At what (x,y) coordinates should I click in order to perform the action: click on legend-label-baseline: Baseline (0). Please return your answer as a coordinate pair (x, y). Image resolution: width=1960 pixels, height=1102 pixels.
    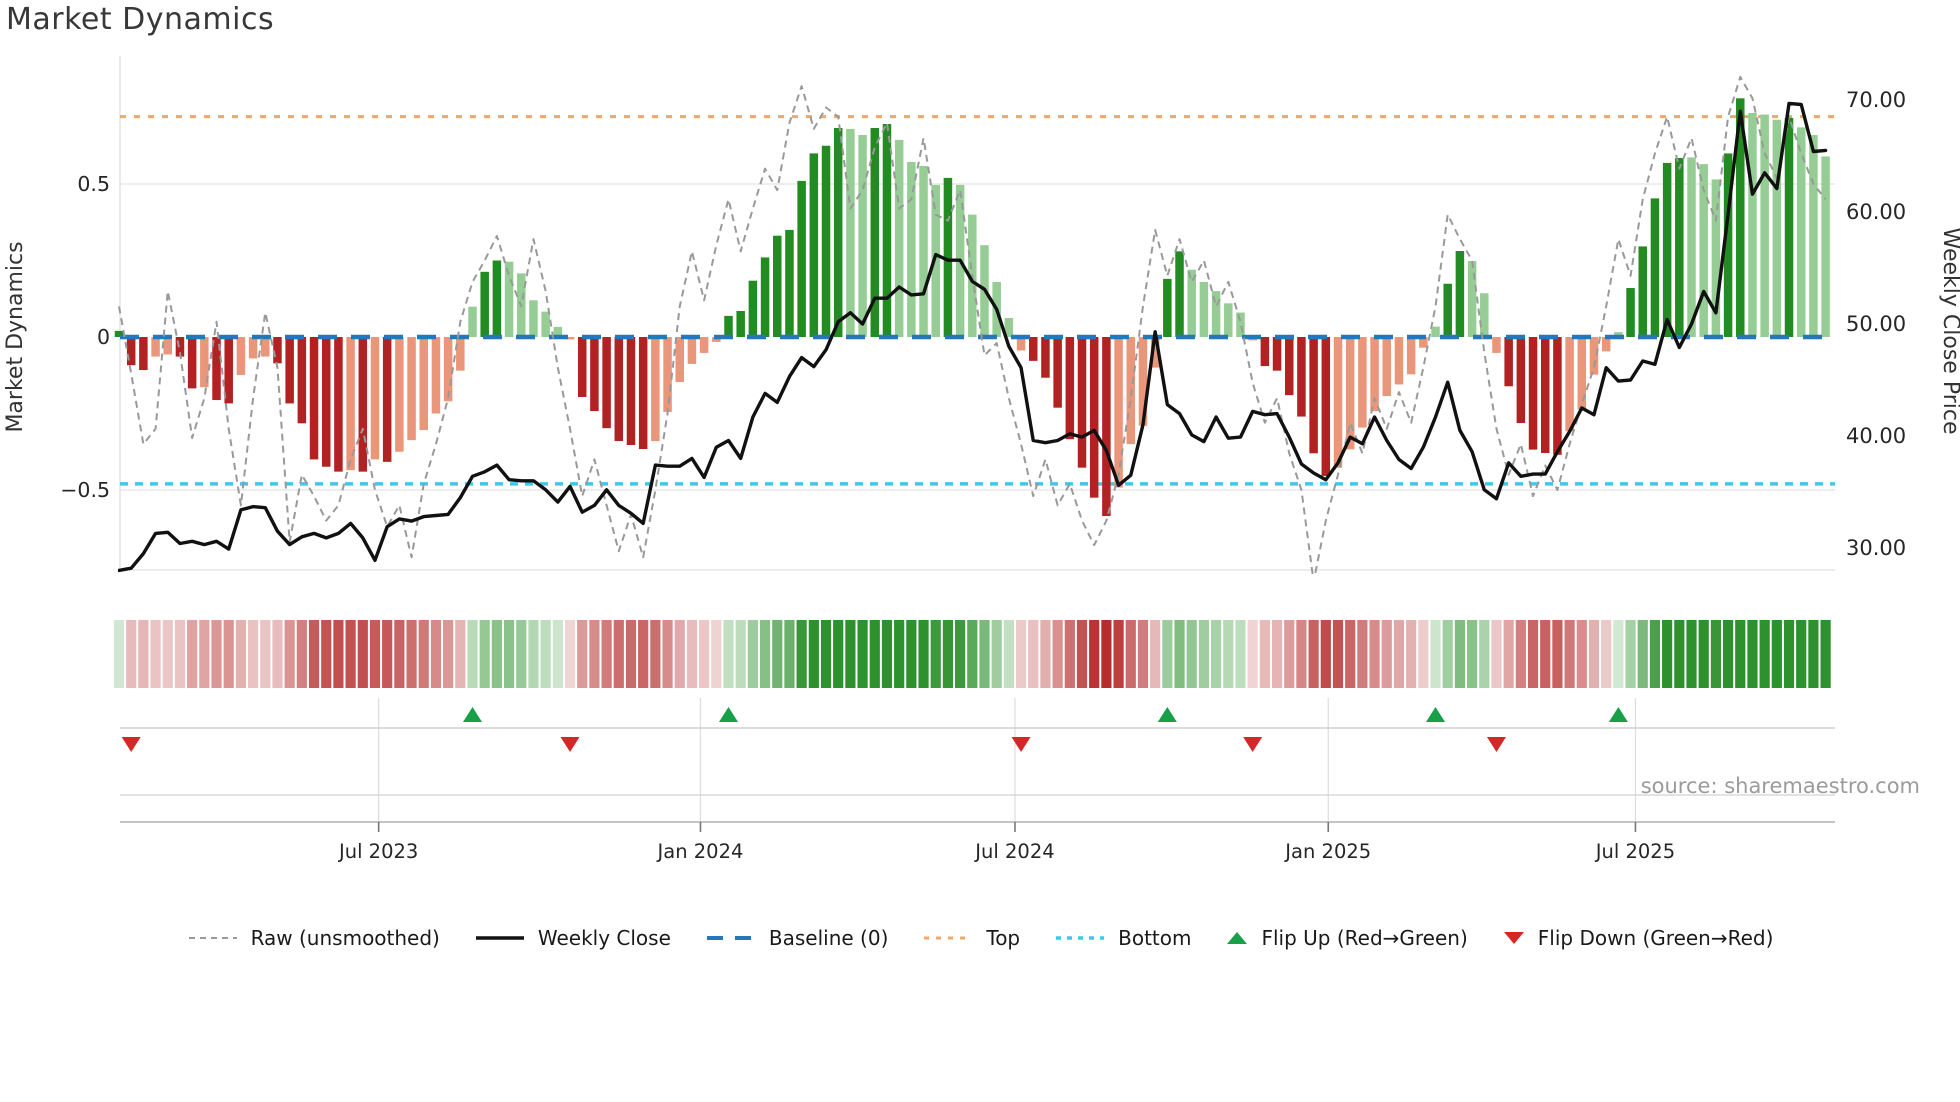
    Looking at the image, I should click on (828, 938).